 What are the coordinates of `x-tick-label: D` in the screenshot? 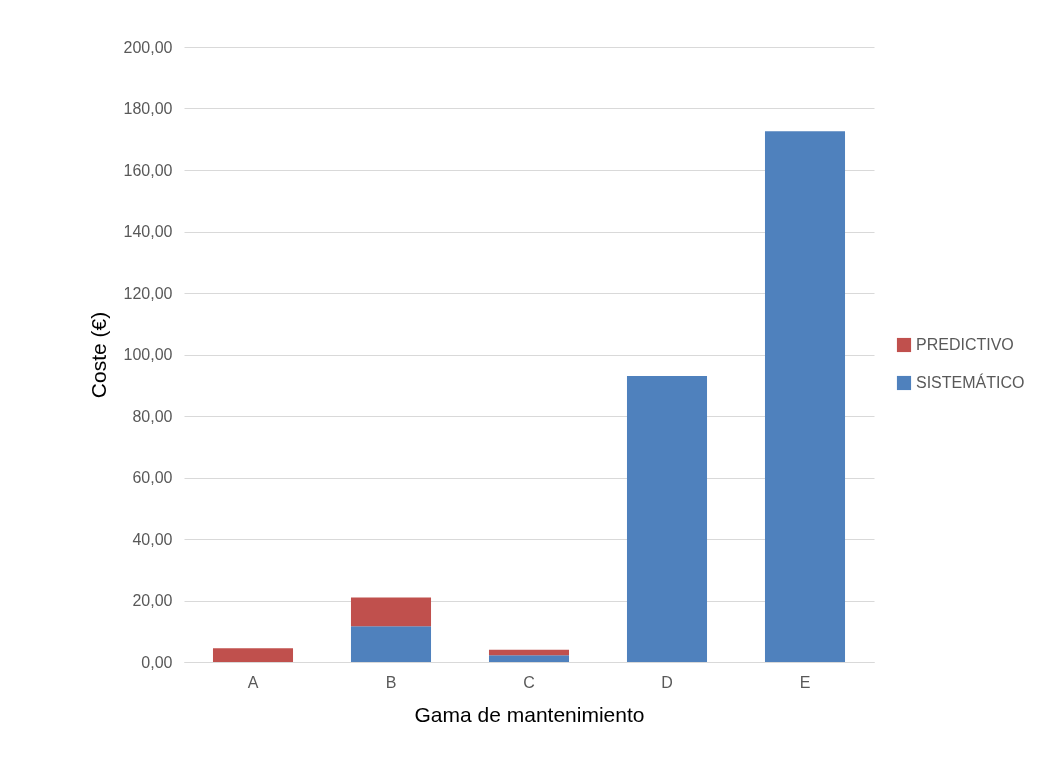 It's located at (667, 682).